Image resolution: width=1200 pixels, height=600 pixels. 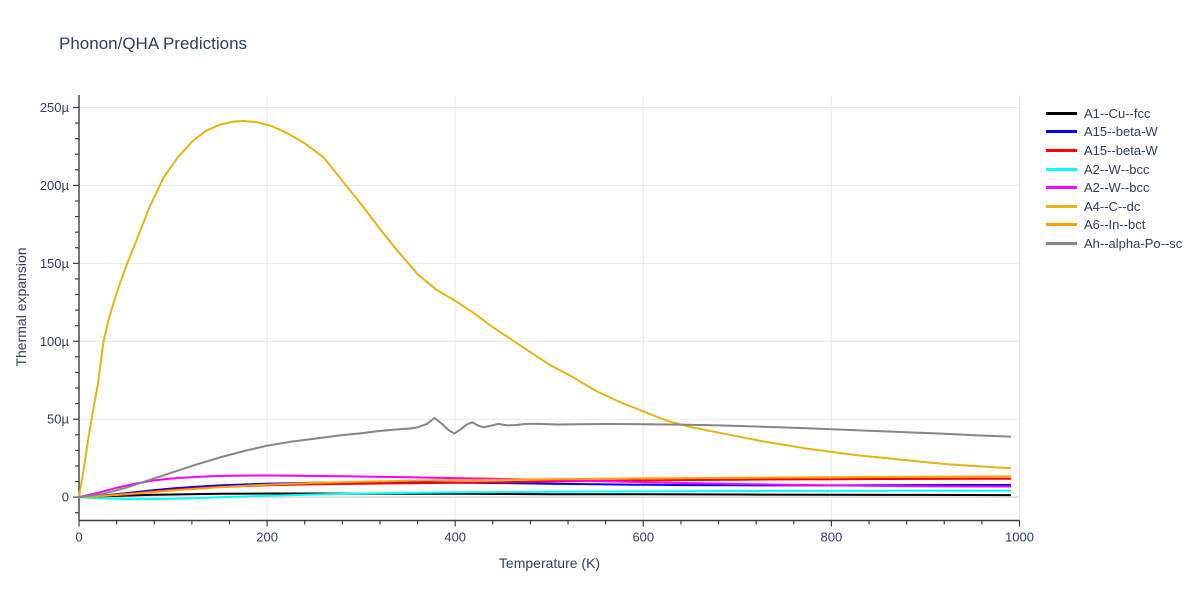 I want to click on y-tick-label: 50µ, so click(x=58, y=419).